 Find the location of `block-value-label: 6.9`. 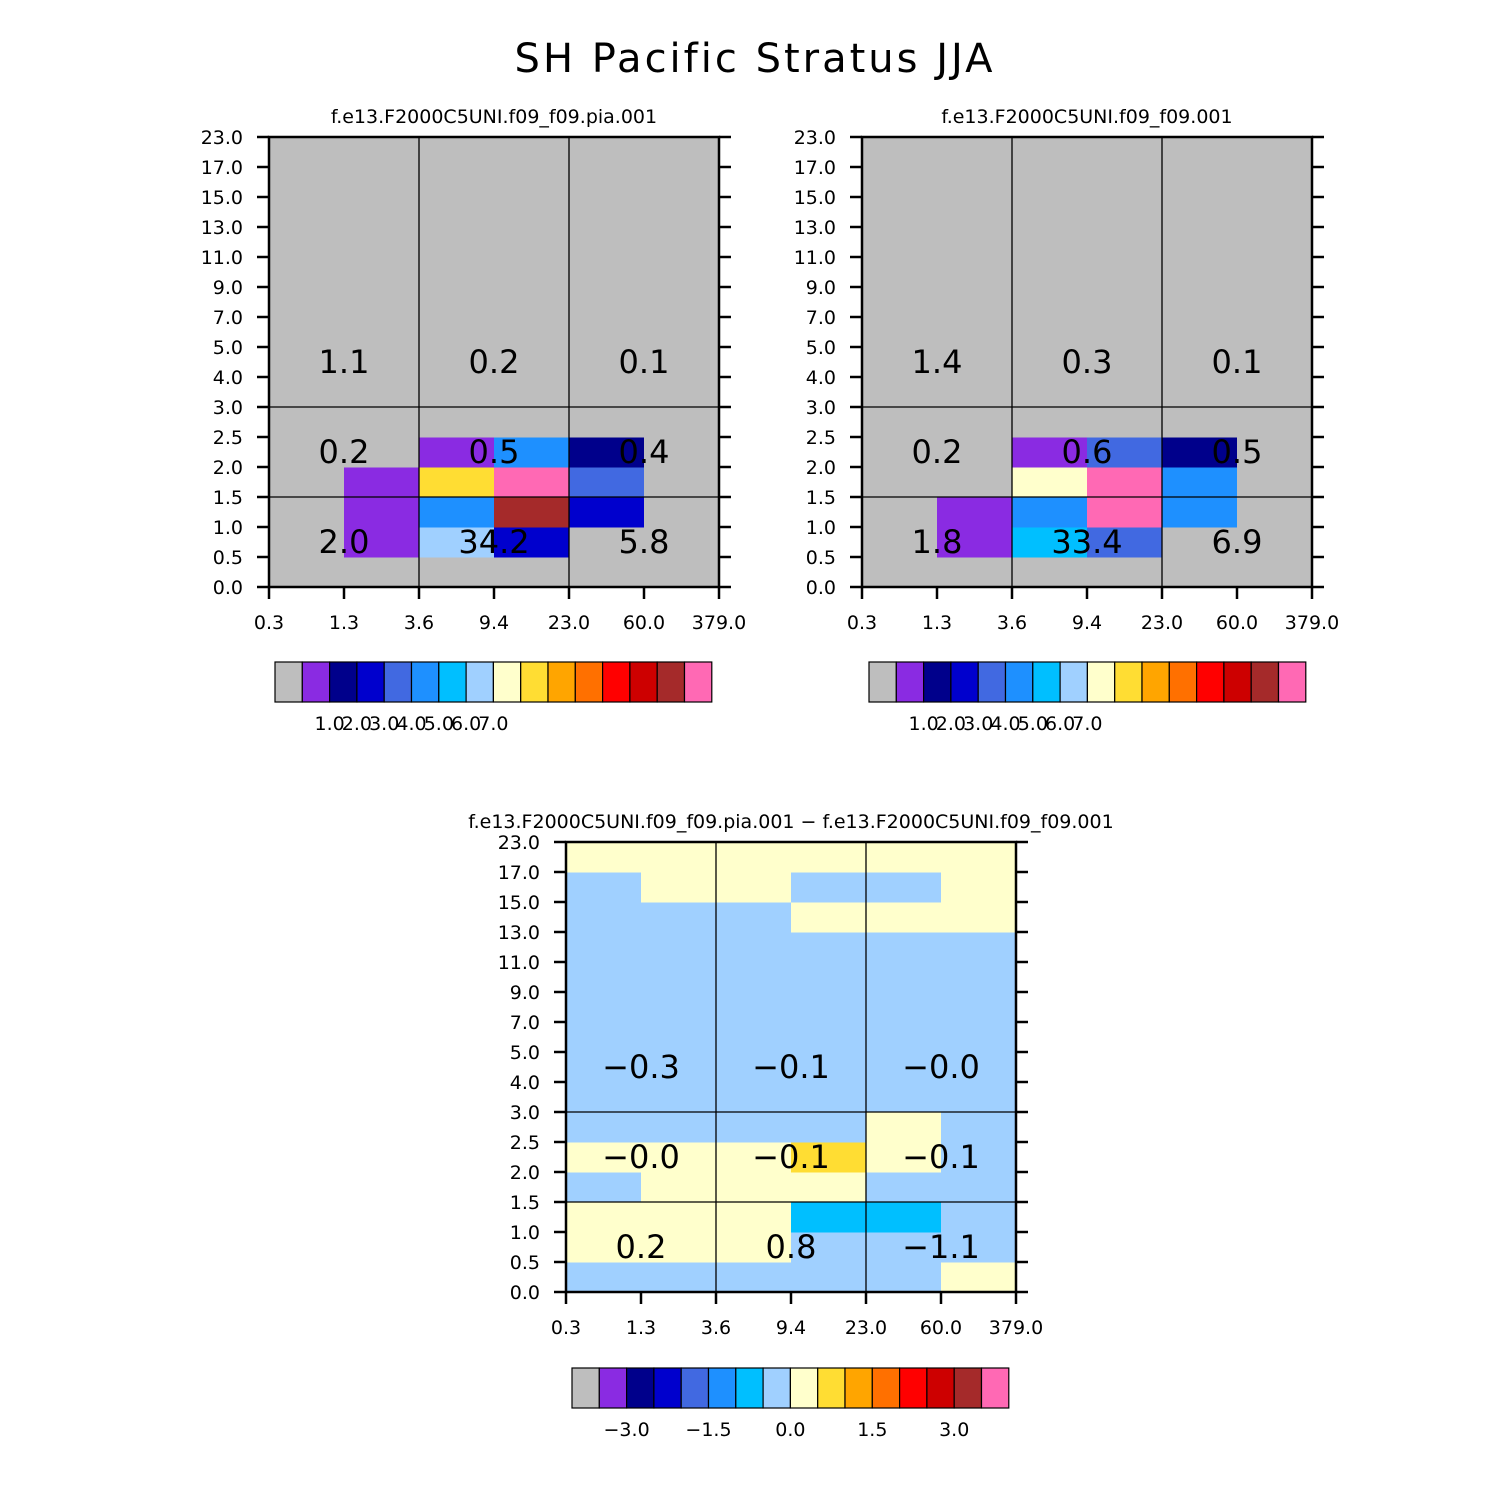

block-value-label: 6.9 is located at coordinates (1237, 542).